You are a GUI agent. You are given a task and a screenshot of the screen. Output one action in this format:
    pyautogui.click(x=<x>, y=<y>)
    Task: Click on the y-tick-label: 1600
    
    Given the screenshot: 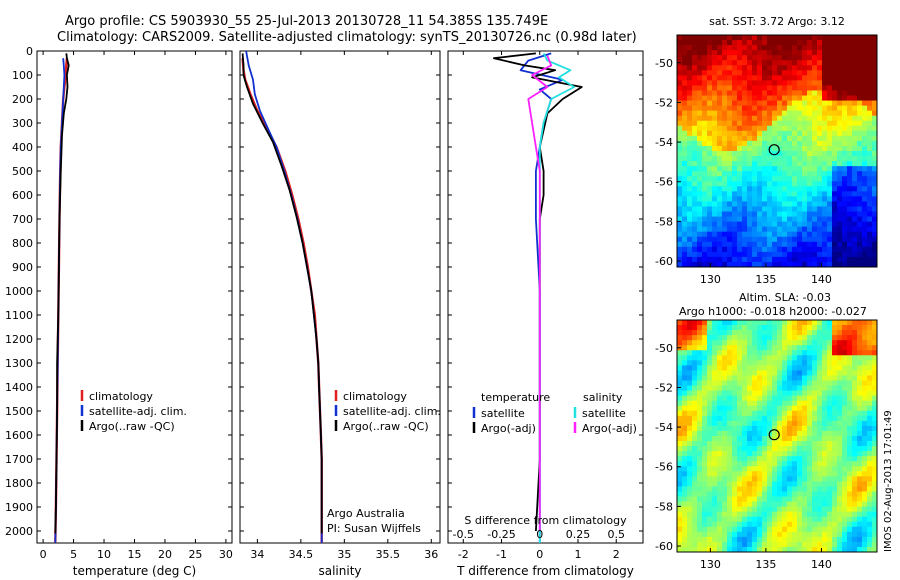 What is the action you would take?
    pyautogui.click(x=19, y=435)
    